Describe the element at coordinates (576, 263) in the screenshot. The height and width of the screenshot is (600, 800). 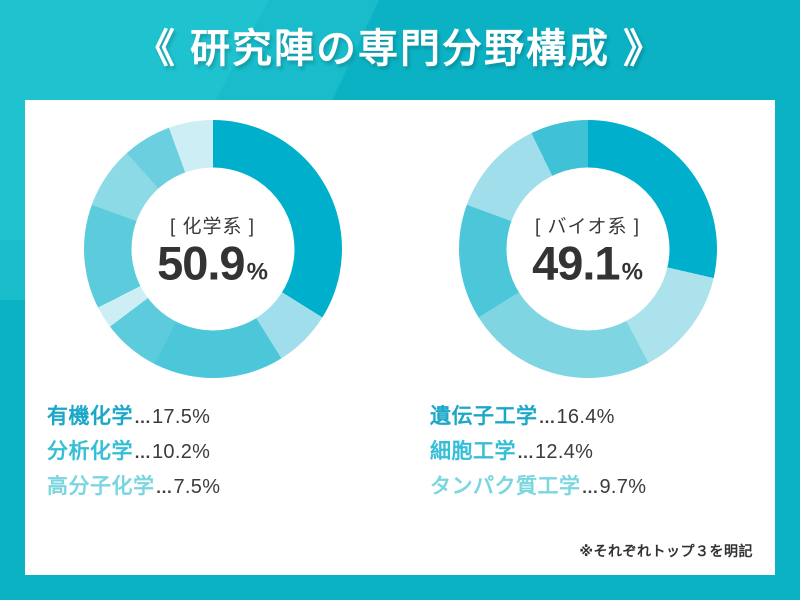
I see `donut-center-number-bio: 49.1` at that location.